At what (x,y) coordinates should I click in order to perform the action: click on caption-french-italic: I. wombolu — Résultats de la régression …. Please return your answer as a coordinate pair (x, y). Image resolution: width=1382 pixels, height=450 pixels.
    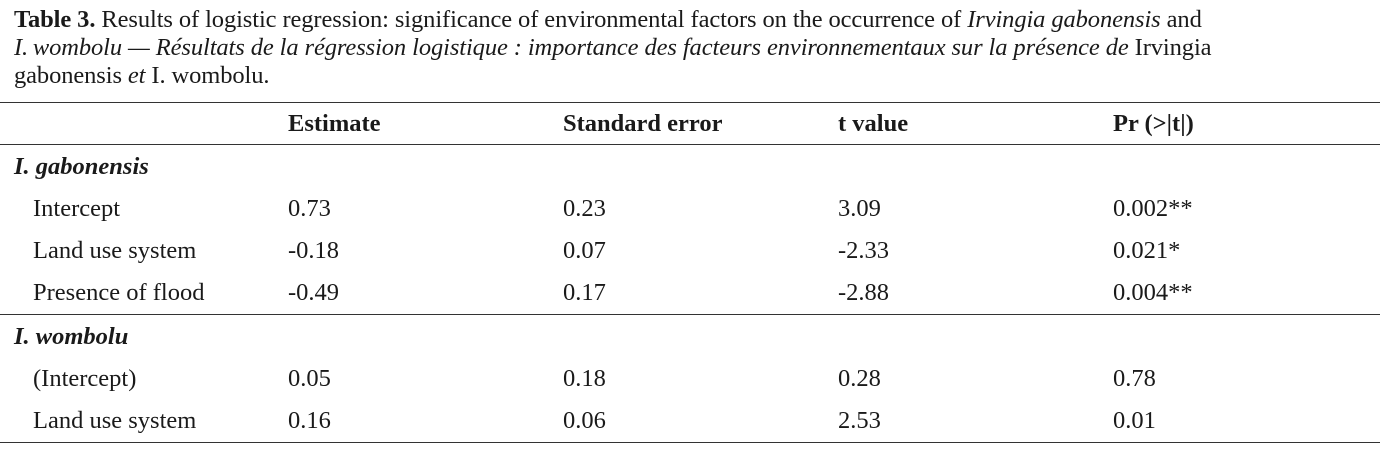
    Looking at the image, I should click on (571, 47).